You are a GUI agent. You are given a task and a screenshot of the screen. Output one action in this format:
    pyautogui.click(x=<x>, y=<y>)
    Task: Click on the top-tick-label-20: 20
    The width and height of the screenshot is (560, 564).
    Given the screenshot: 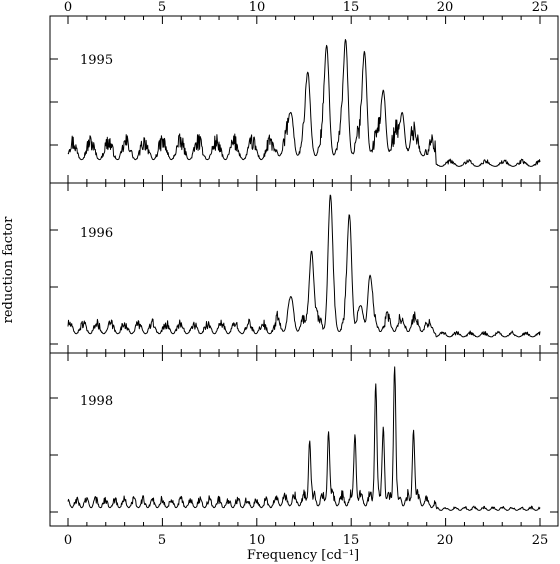 What is the action you would take?
    pyautogui.click(x=445, y=7)
    